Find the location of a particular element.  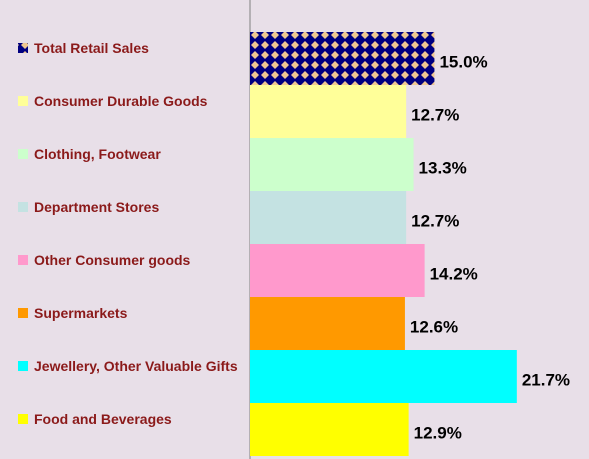

category-label: Department Stores is located at coordinates (97, 207).